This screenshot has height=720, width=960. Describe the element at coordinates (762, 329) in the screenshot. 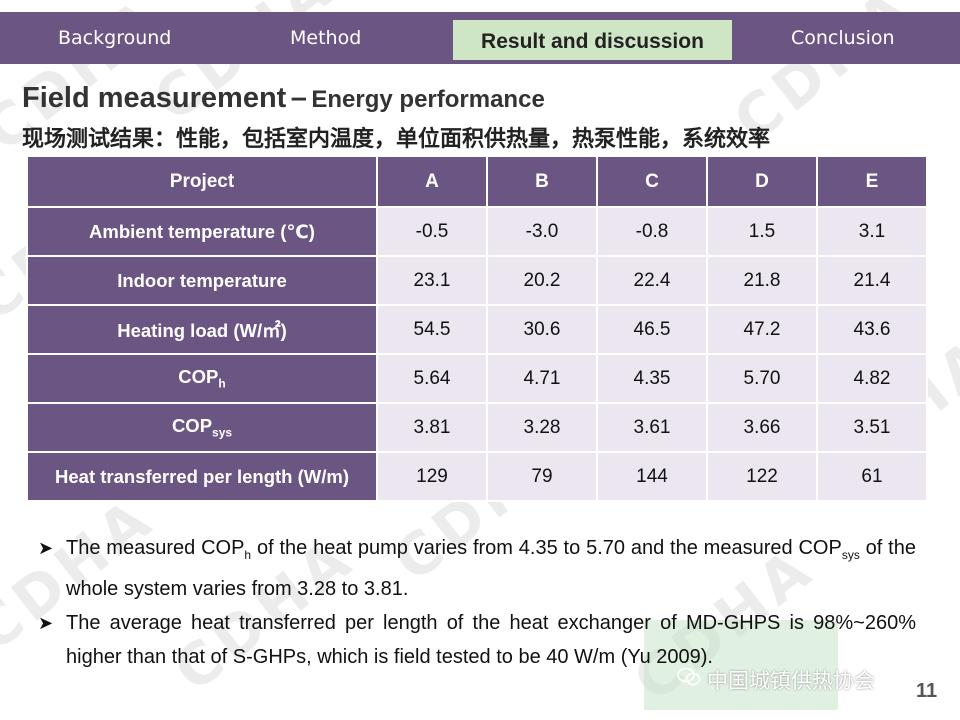

I see `table-cell: 47.2` at that location.